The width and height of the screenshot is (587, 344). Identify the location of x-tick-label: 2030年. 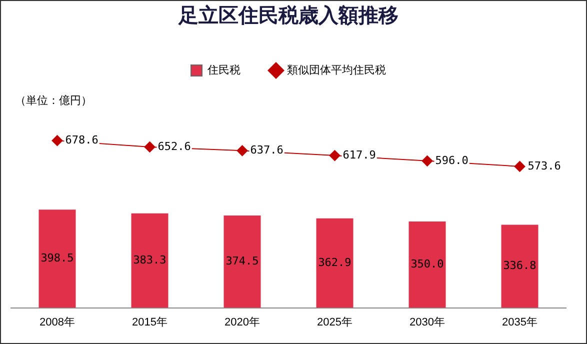
(427, 322).